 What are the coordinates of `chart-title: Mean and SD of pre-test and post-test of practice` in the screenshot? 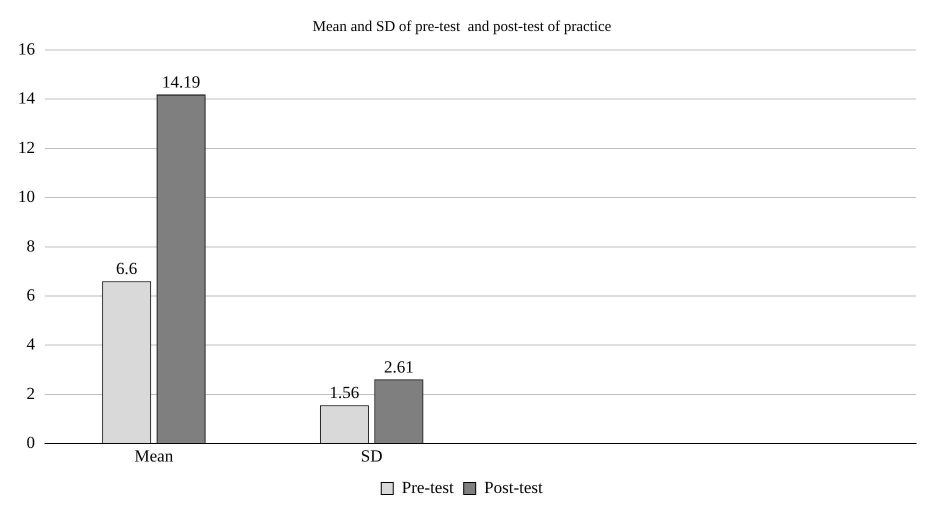 It's located at (462, 26).